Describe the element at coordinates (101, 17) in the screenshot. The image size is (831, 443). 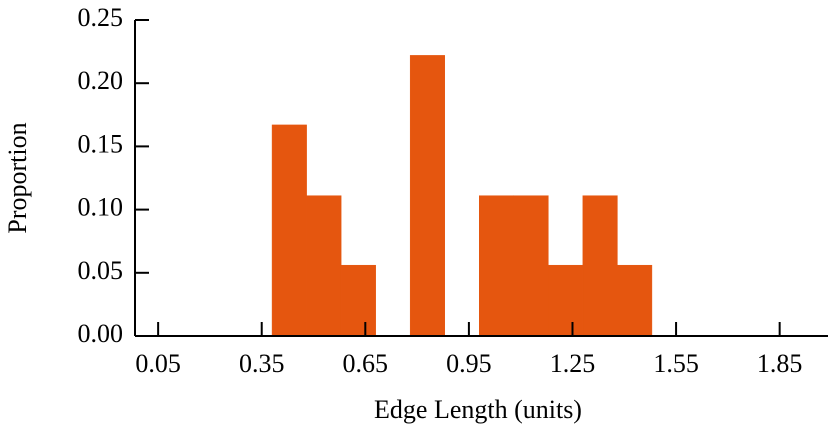
I see `y-tick-label: 0.25` at that location.